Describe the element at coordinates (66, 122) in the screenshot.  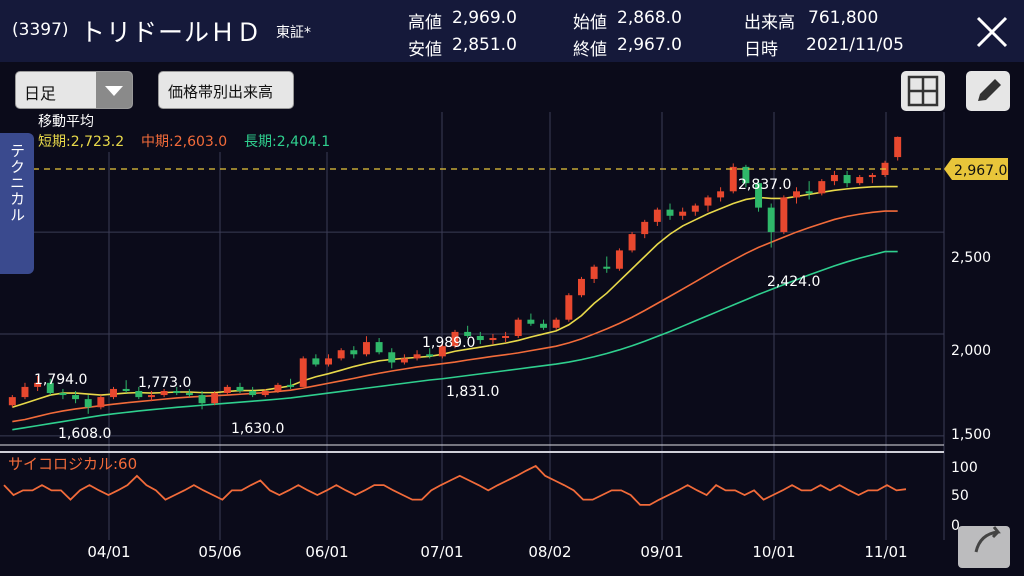
I see `legend-title: 移動平均` at that location.